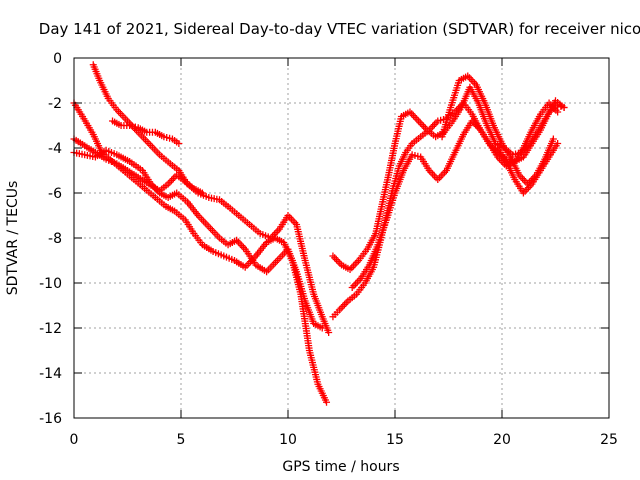 The image size is (640, 480). Describe the element at coordinates (55, 104) in the screenshot. I see `y-tick-label: -2` at that location.